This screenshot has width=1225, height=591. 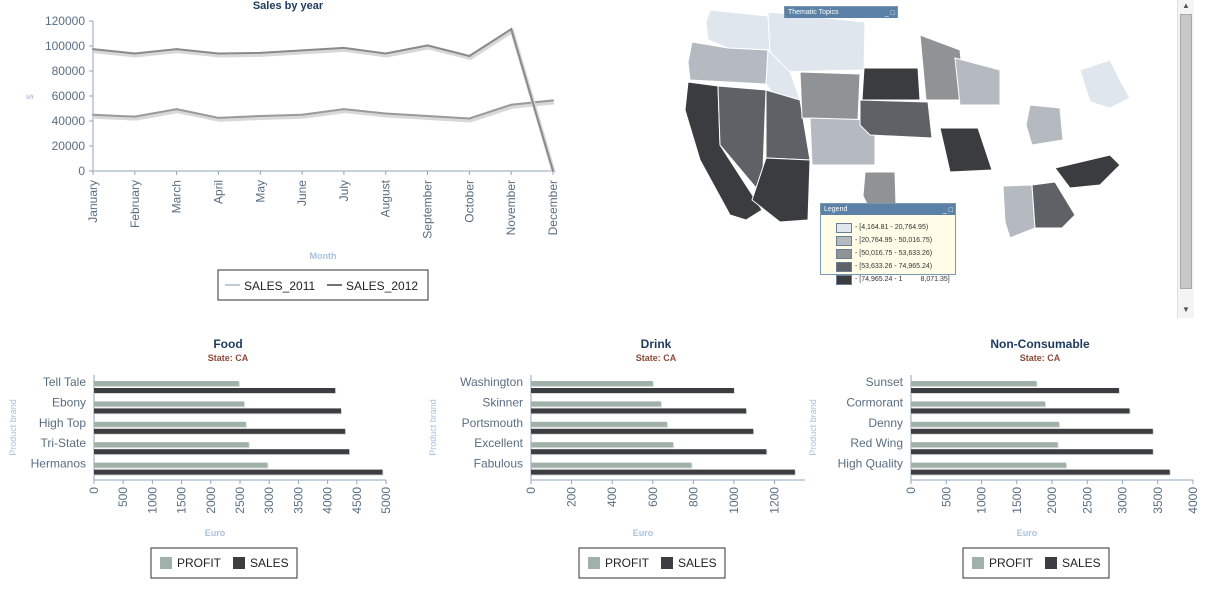 I want to click on thematic-topics-titlebar: Thematic Topics _ □, so click(x=841, y=12).